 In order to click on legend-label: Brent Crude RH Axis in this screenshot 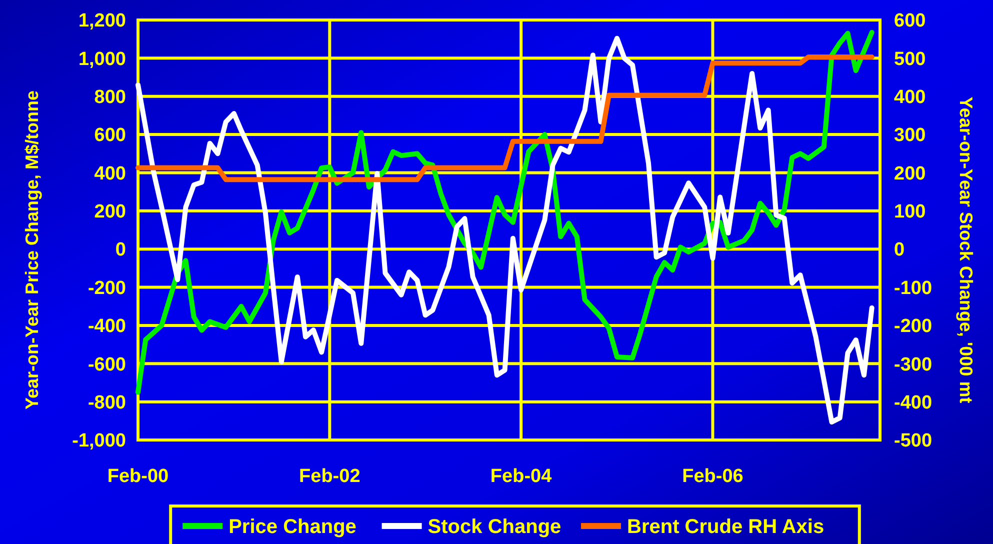, I will do `click(725, 527)`.